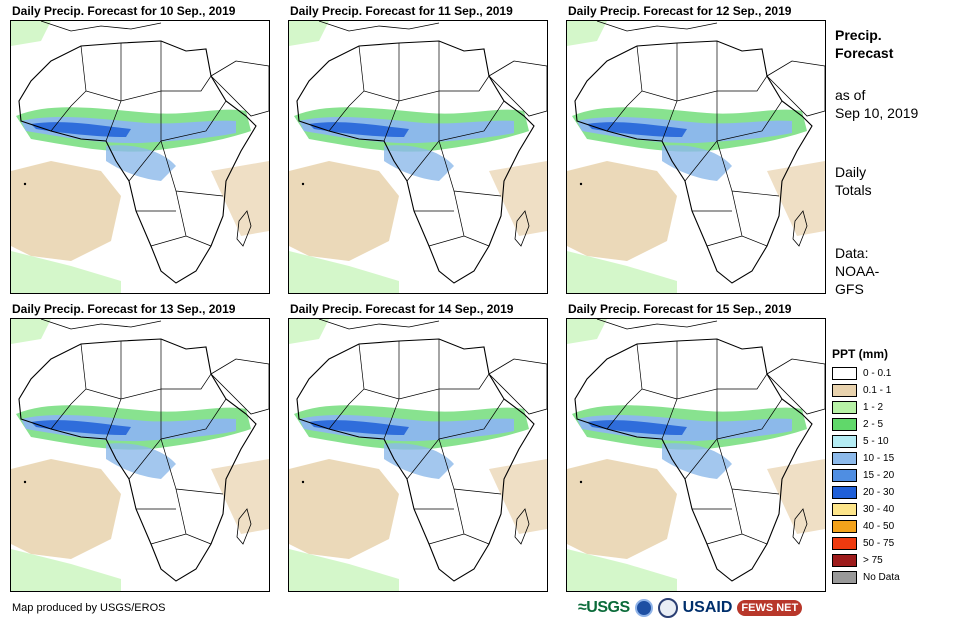  Describe the element at coordinates (897, 390) in the screenshot. I see `legend-item: 0.1 - 1` at that location.